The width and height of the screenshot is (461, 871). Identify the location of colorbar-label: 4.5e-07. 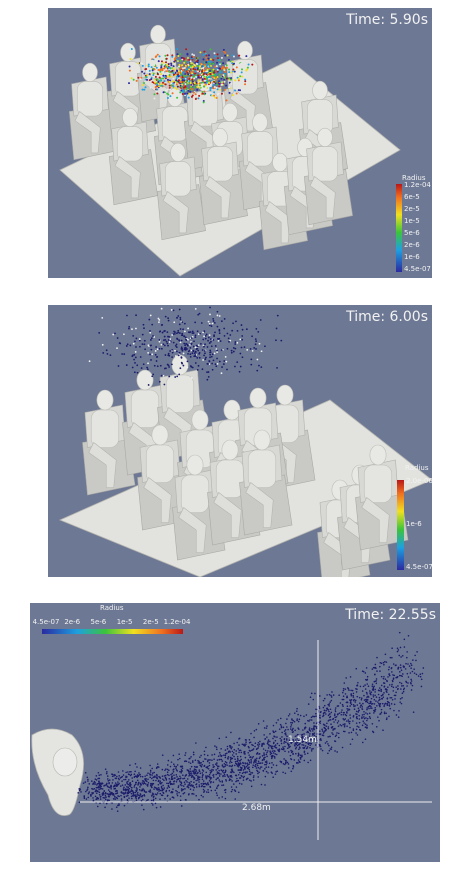
(419, 567).